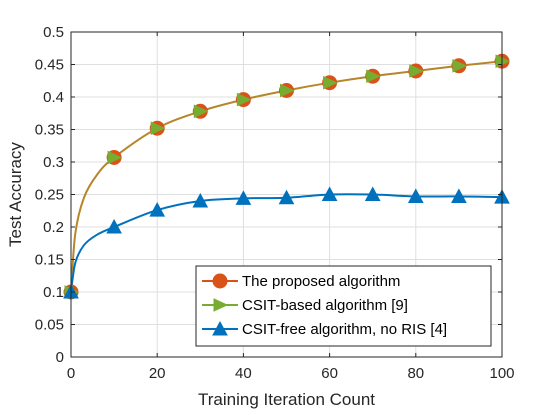 This screenshot has height=415, width=554. What do you see at coordinates (53, 32) in the screenshot?
I see `y-tick-label: 0.5` at bounding box center [53, 32].